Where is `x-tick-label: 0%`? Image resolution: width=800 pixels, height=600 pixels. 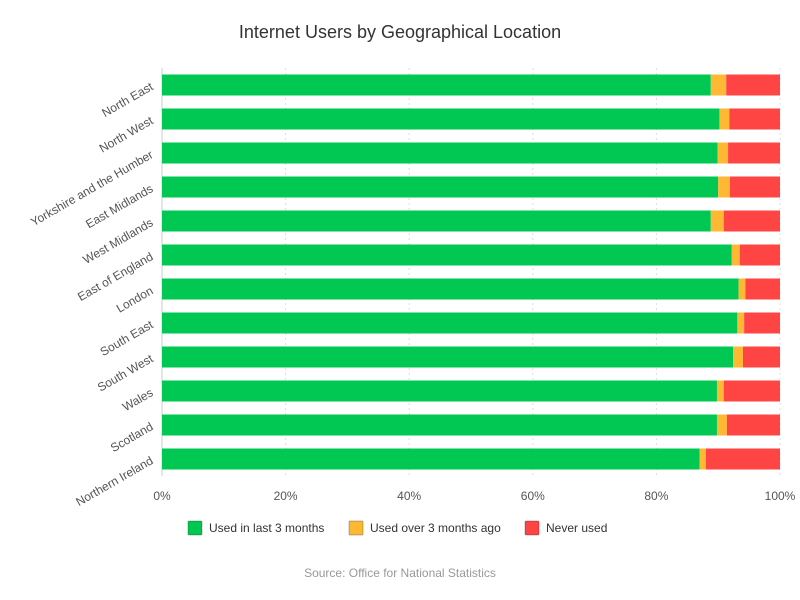 x-tick-label: 0% is located at coordinates (162, 496).